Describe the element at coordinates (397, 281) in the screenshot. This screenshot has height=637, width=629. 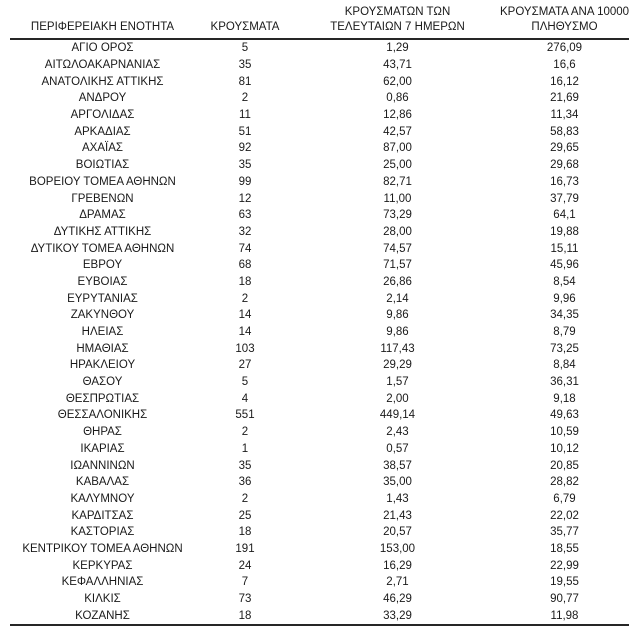
I see `last7-cell: 26,86` at that location.